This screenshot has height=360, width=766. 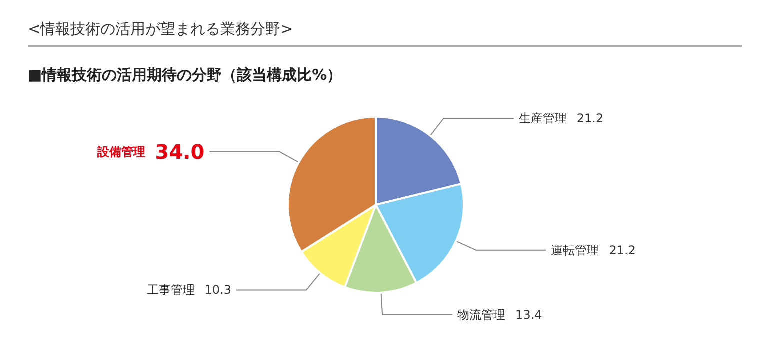 What do you see at coordinates (121, 151) in the screenshot?
I see `slice-label: 設備管理` at bounding box center [121, 151].